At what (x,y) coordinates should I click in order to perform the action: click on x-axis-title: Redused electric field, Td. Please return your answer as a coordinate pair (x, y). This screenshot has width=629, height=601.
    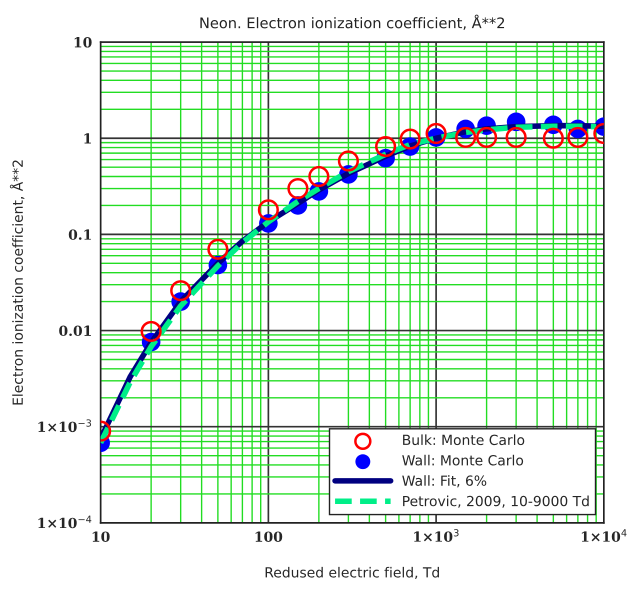
    Looking at the image, I should click on (352, 573).